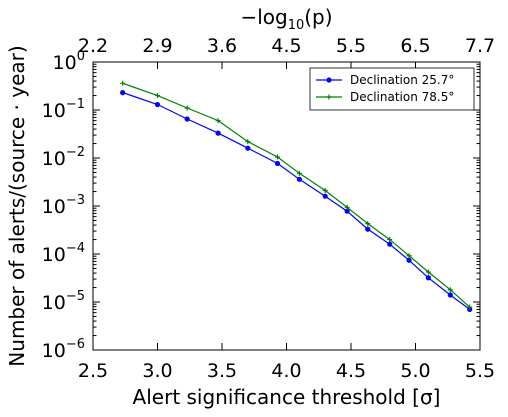  I want to click on x-tick-label: 2.5, so click(93, 371).